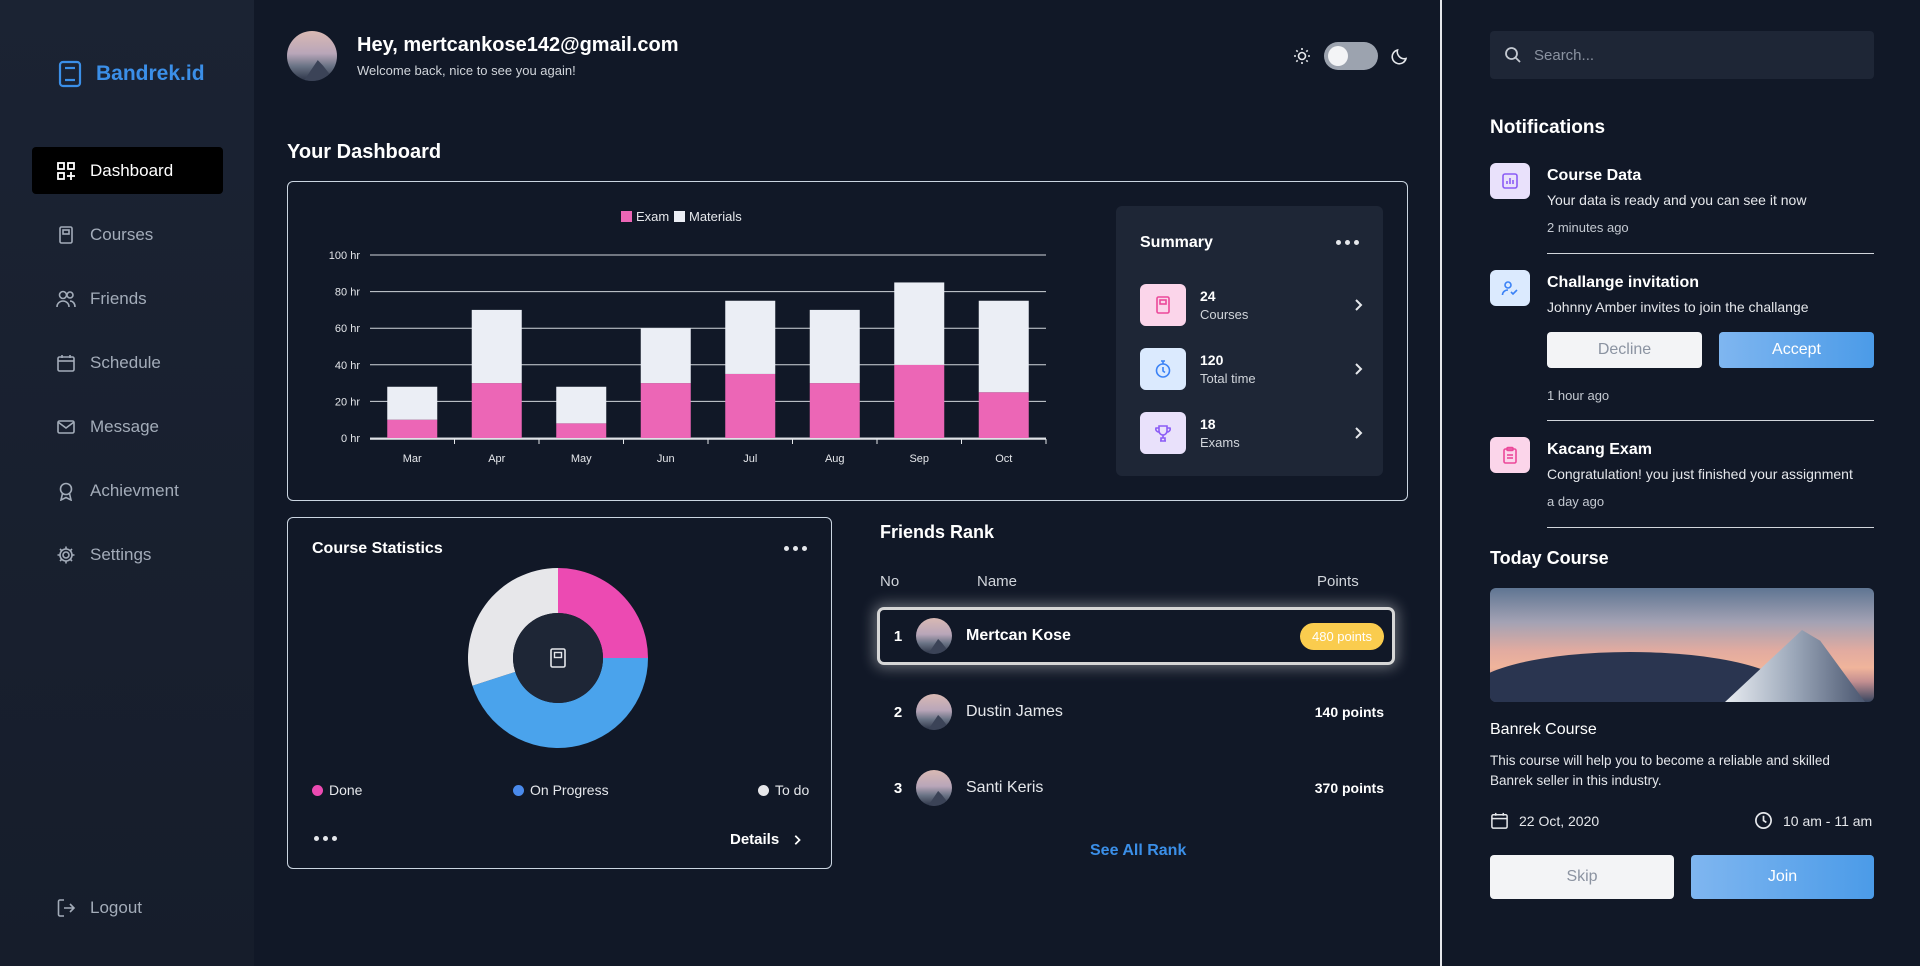 The width and height of the screenshot is (1920, 966). I want to click on summary-item-total-time: 120 Total time, so click(1252, 369).